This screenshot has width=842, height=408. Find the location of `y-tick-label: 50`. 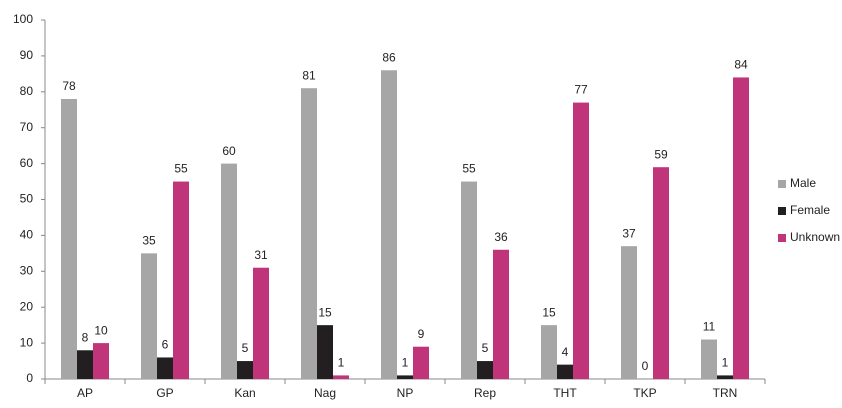

y-tick-label: 50 is located at coordinates (27, 199).